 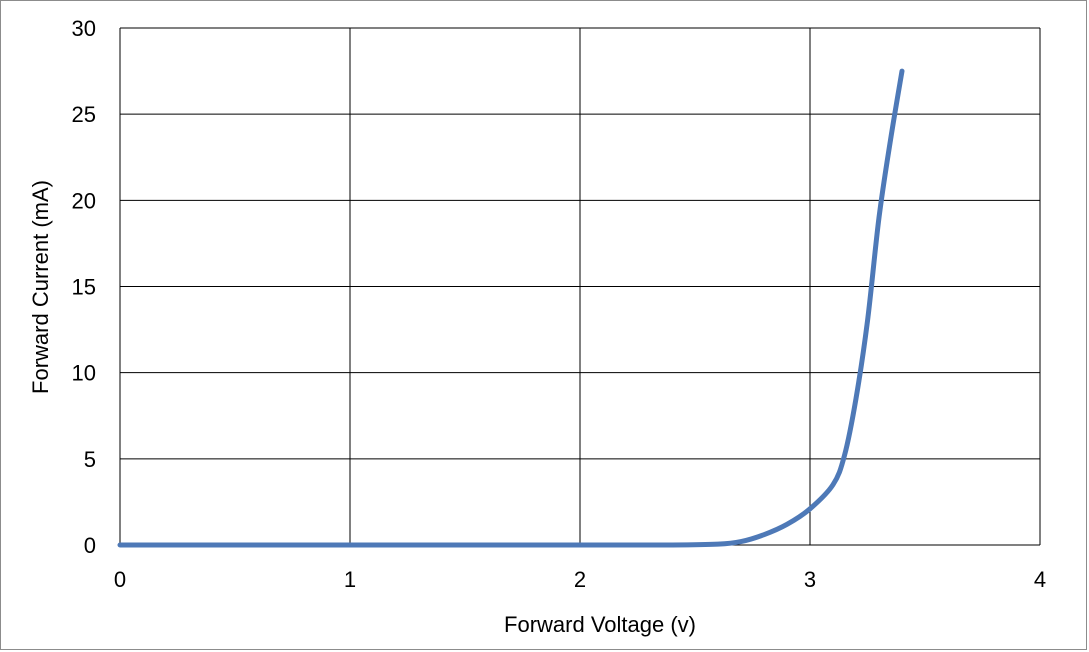 I want to click on y-tick-label: 0, so click(x=90, y=545).